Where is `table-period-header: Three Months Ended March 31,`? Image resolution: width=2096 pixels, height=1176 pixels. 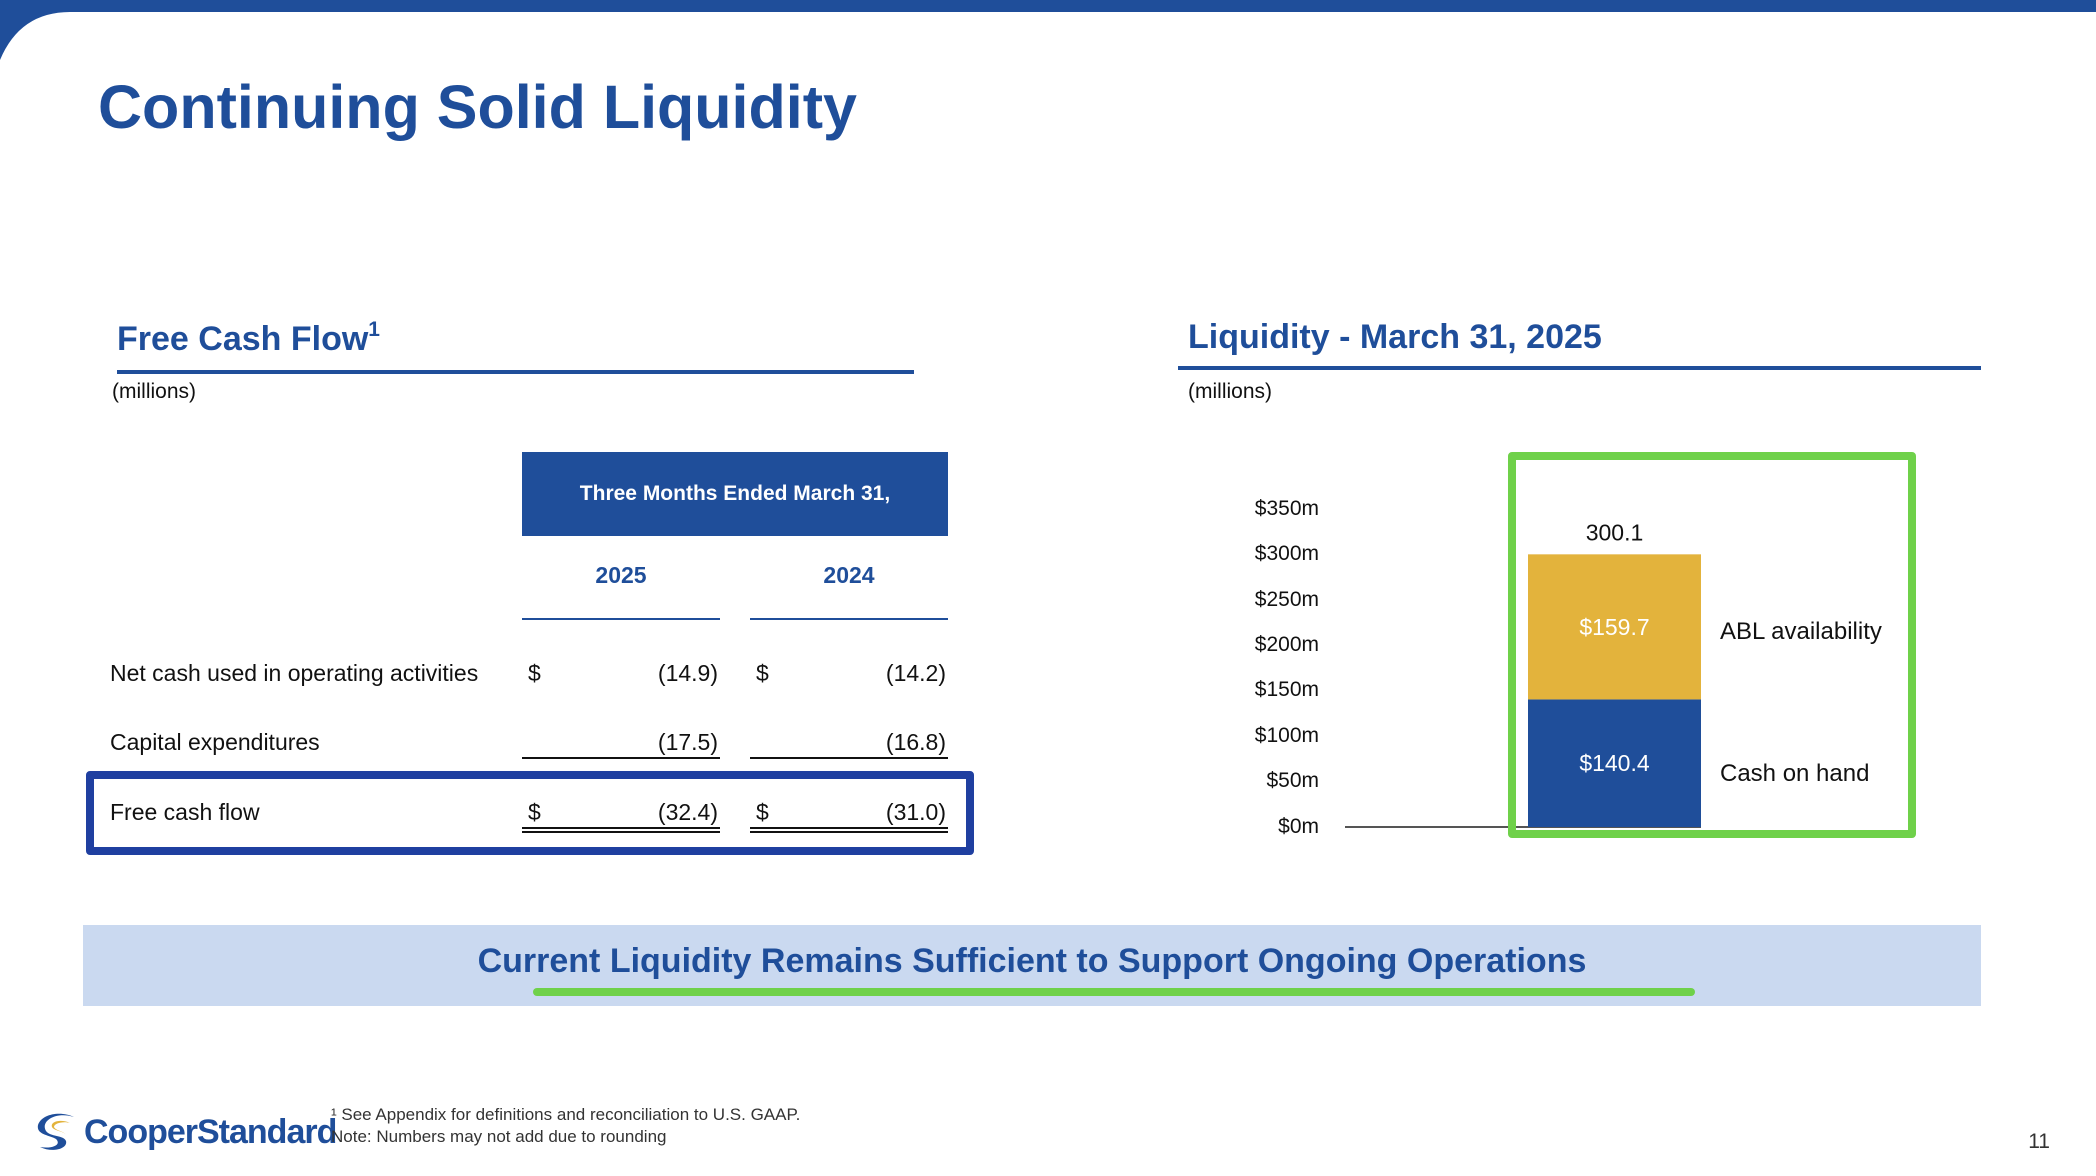
table-period-header: Three Months Ended March 31, is located at coordinates (735, 494).